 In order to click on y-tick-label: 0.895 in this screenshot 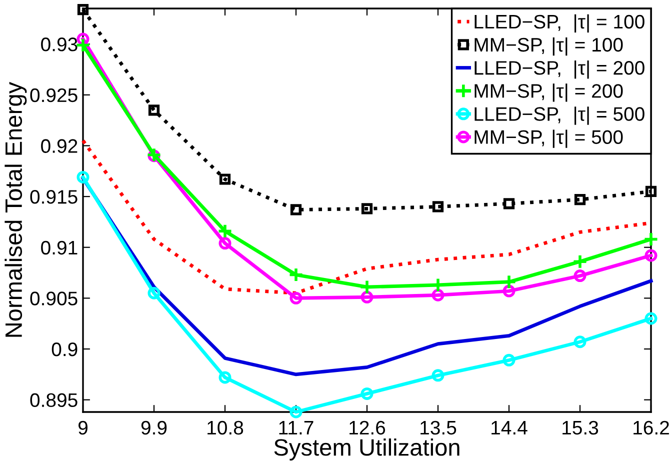, I will do `click(54, 400)`.